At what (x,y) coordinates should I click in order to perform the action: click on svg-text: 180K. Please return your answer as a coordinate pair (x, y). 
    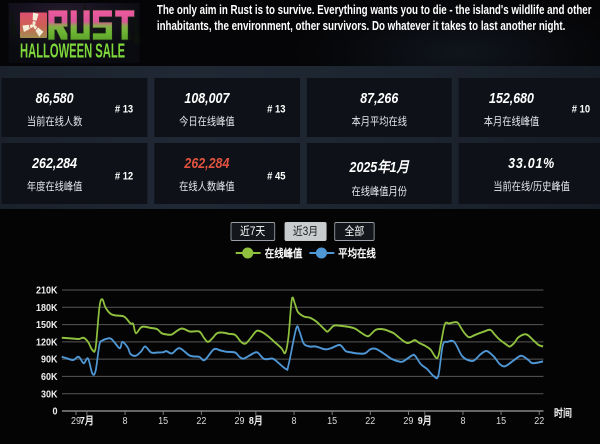
    Looking at the image, I should click on (46, 308).